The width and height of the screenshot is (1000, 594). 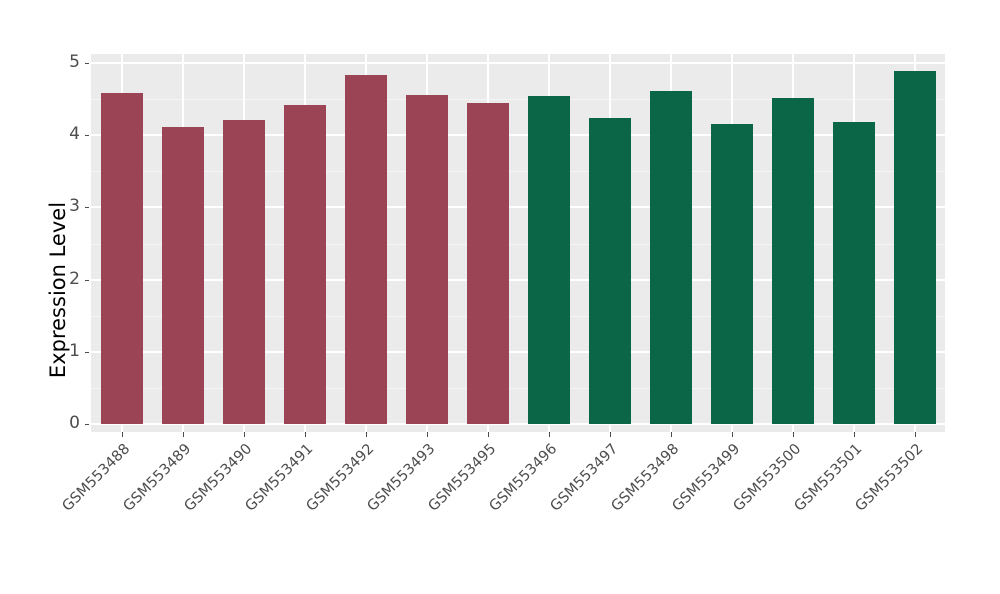 I want to click on y-axis-tick-label: 5, so click(x=74, y=62).